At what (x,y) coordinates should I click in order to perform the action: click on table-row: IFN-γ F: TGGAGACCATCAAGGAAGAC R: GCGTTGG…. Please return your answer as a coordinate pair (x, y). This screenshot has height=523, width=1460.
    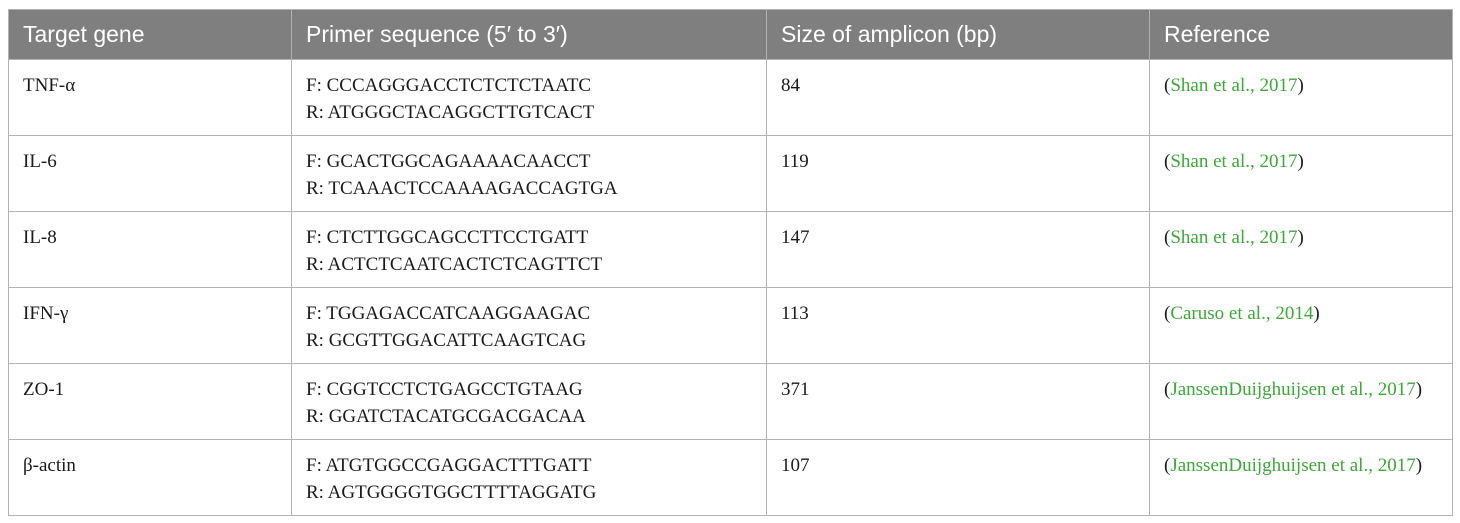
    Looking at the image, I should click on (730, 325).